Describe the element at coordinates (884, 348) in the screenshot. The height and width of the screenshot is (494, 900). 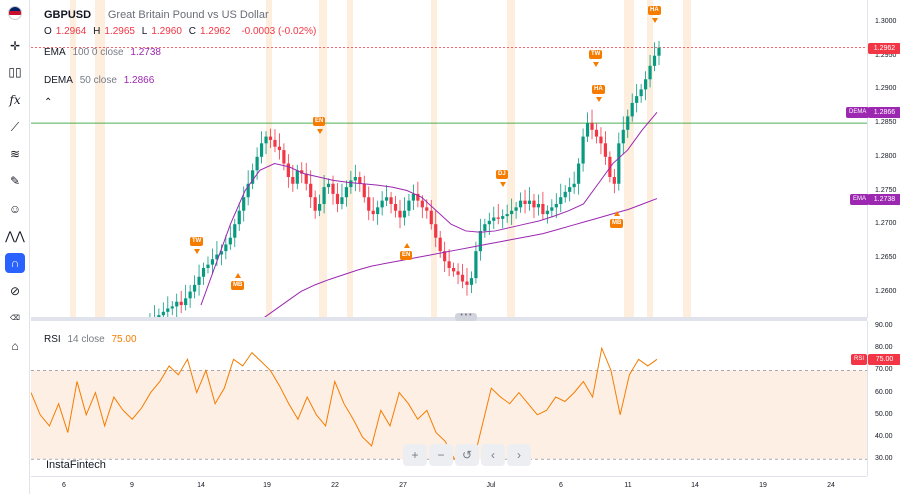
I see `rsi-tick-label: 80.00` at that location.